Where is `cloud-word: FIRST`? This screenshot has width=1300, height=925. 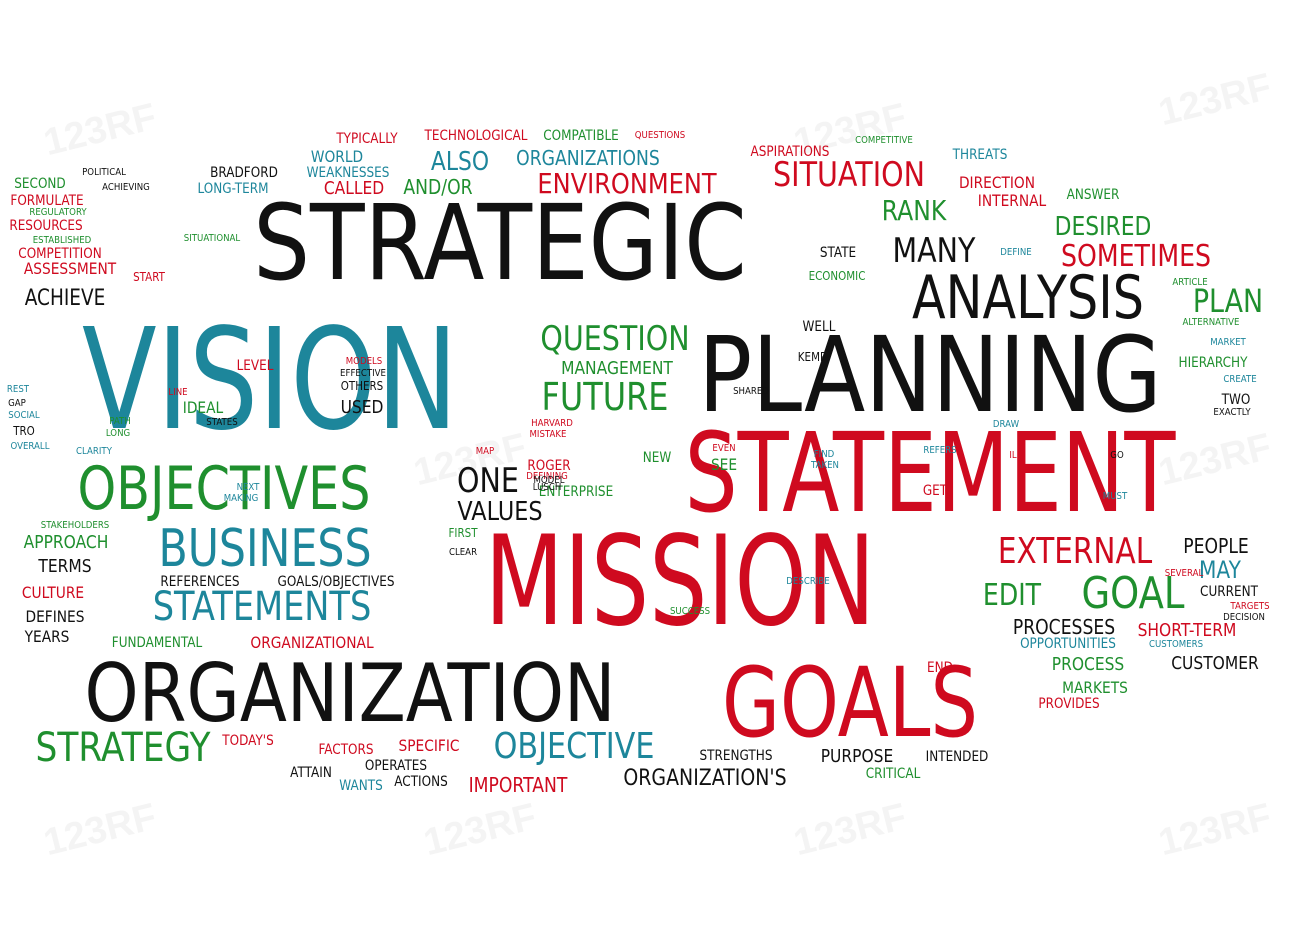
cloud-word: FIRST is located at coordinates (463, 533).